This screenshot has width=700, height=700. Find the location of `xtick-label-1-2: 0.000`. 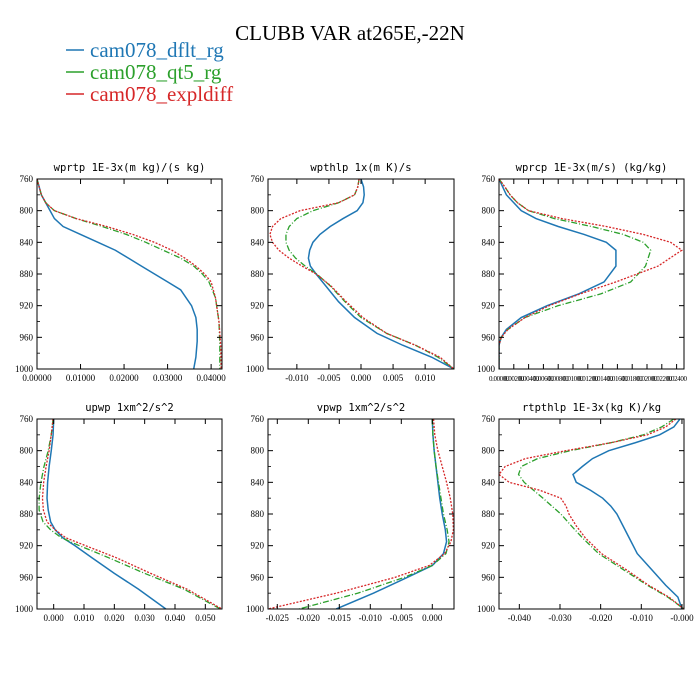

xtick-label-1-2: 0.000 is located at coordinates (361, 378).